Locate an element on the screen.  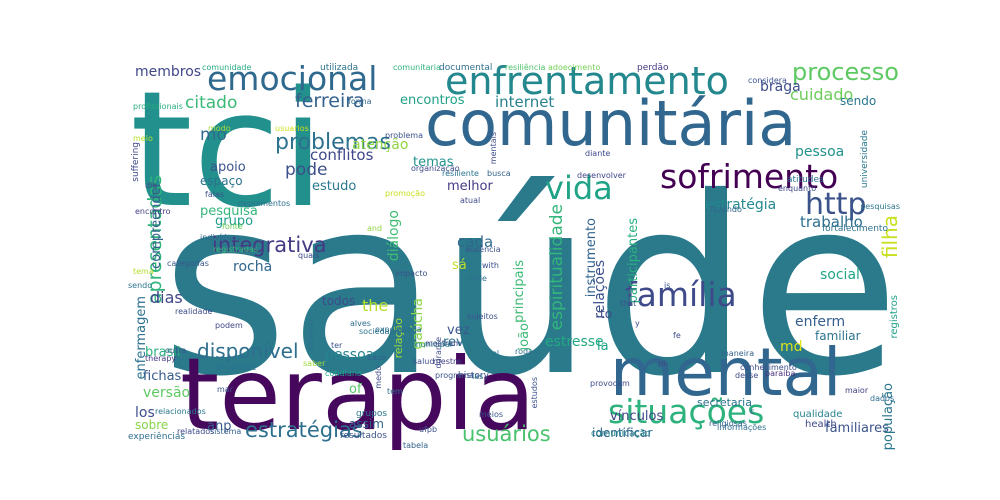
word: usuarios is located at coordinates (292, 128).